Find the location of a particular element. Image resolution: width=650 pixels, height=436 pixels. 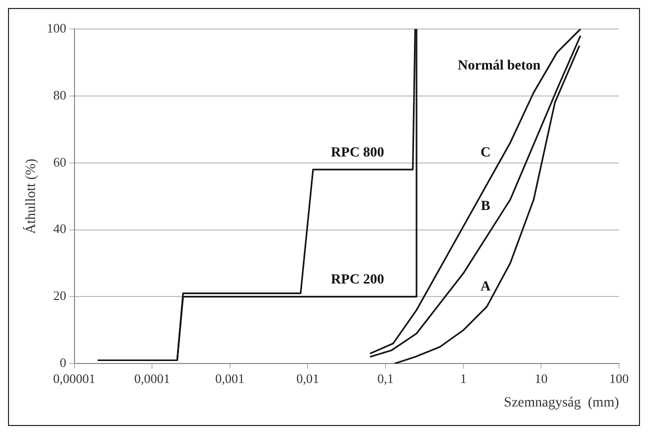

x-tick-label: 0,01 is located at coordinates (308, 378).